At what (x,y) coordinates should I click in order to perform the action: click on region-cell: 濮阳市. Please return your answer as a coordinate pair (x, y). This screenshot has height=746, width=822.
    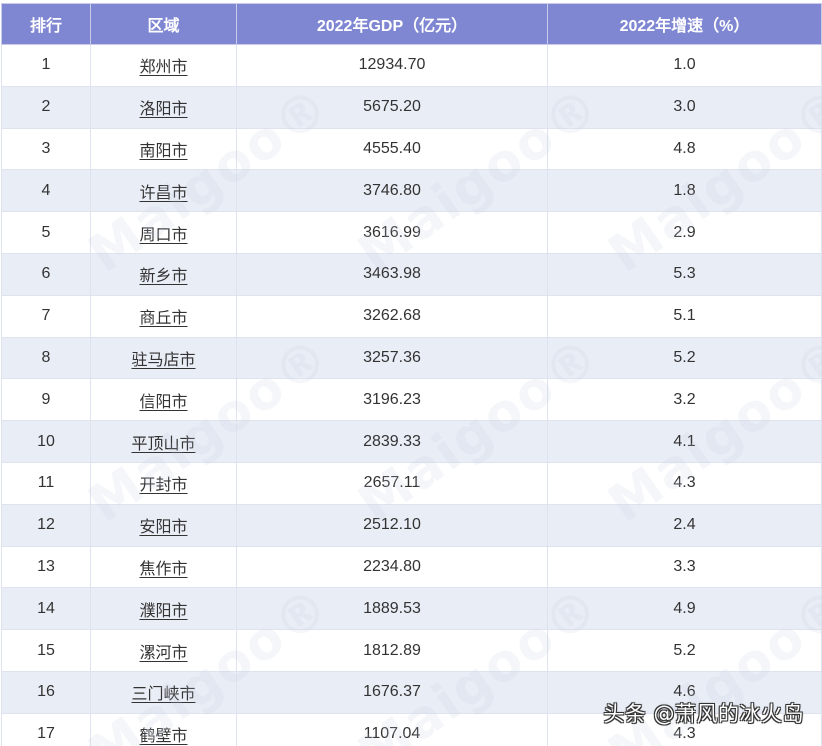
    Looking at the image, I should click on (163, 609).